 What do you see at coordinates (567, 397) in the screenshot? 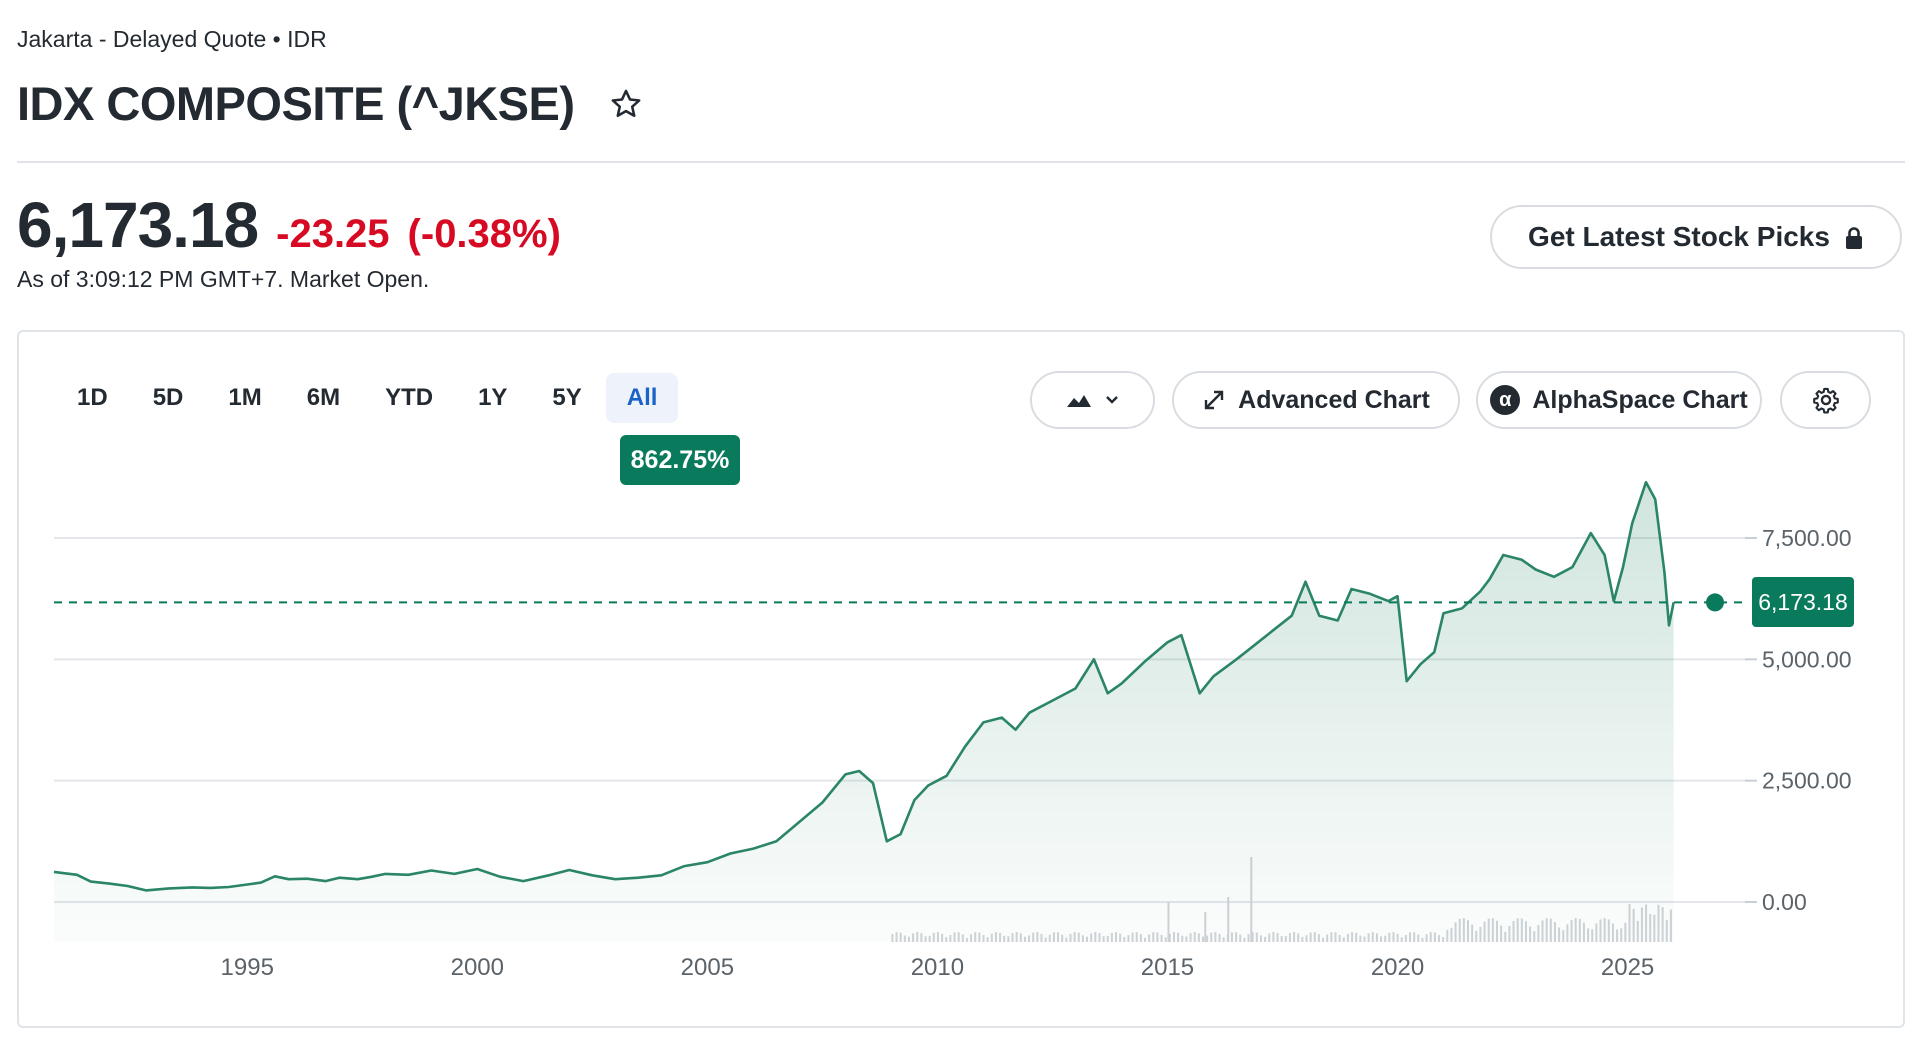
I see `range-5y: 5Y` at bounding box center [567, 397].